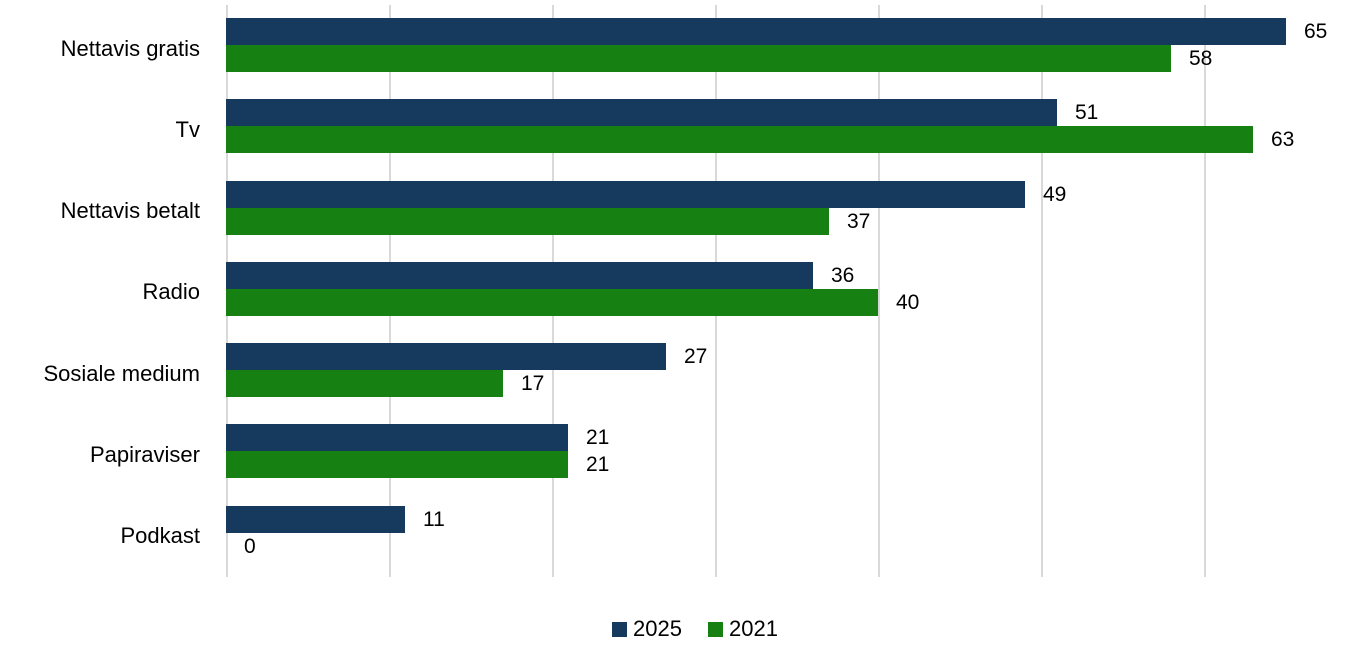 The height and width of the screenshot is (650, 1346). Describe the element at coordinates (1283, 140) in the screenshot. I see `value-label: 63` at that location.